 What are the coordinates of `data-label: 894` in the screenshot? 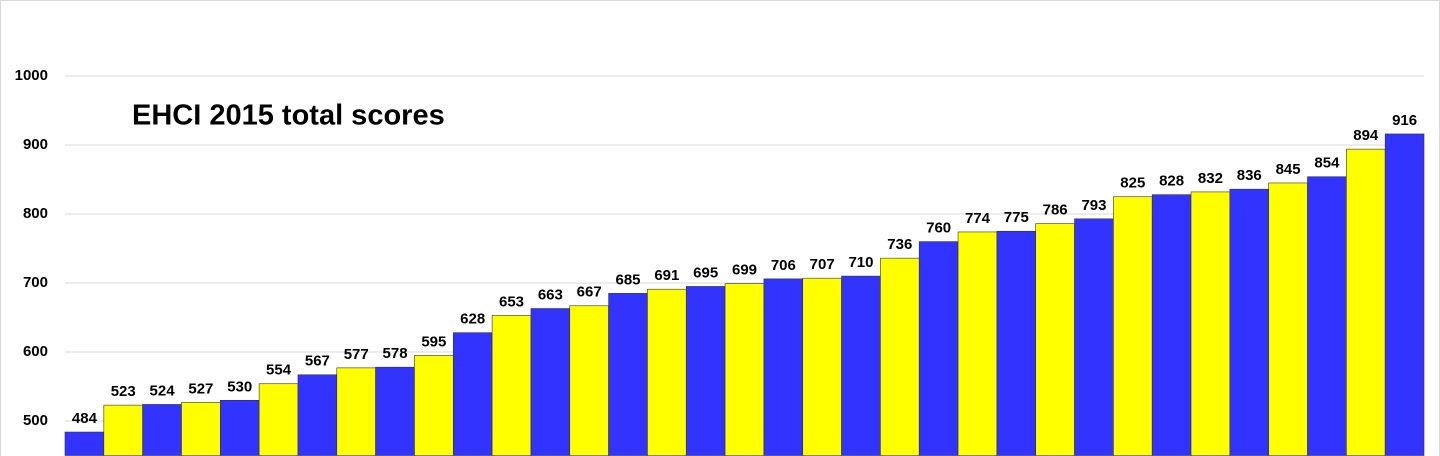 It's located at (1366, 135).